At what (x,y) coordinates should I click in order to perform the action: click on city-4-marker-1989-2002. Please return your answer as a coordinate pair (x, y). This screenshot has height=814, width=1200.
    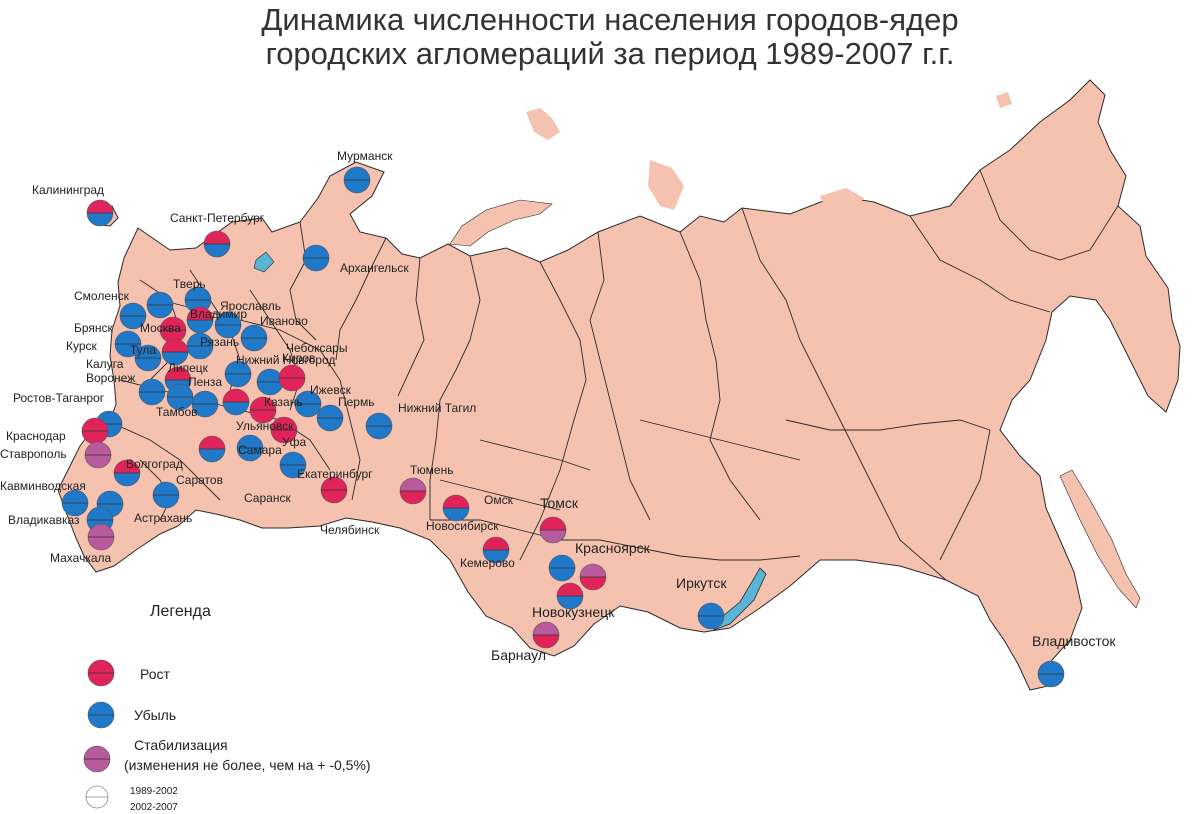
    Looking at the image, I should click on (133, 309).